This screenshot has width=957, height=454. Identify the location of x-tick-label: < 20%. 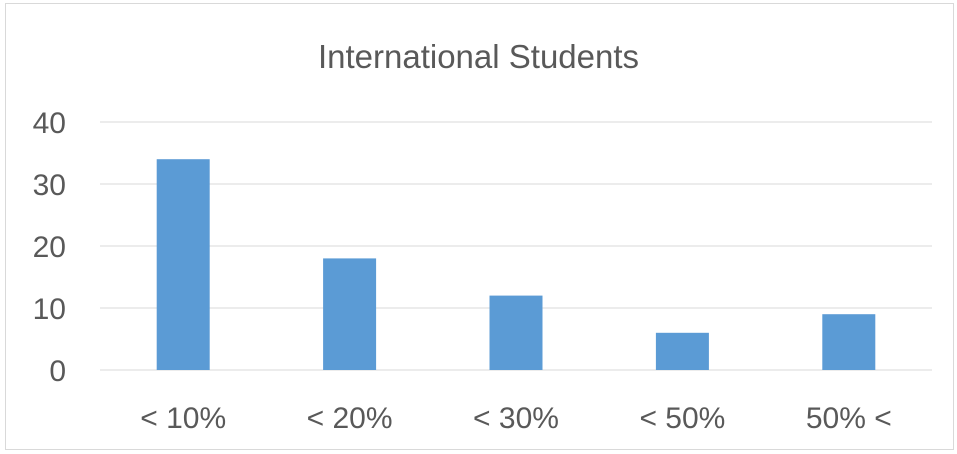
(350, 418).